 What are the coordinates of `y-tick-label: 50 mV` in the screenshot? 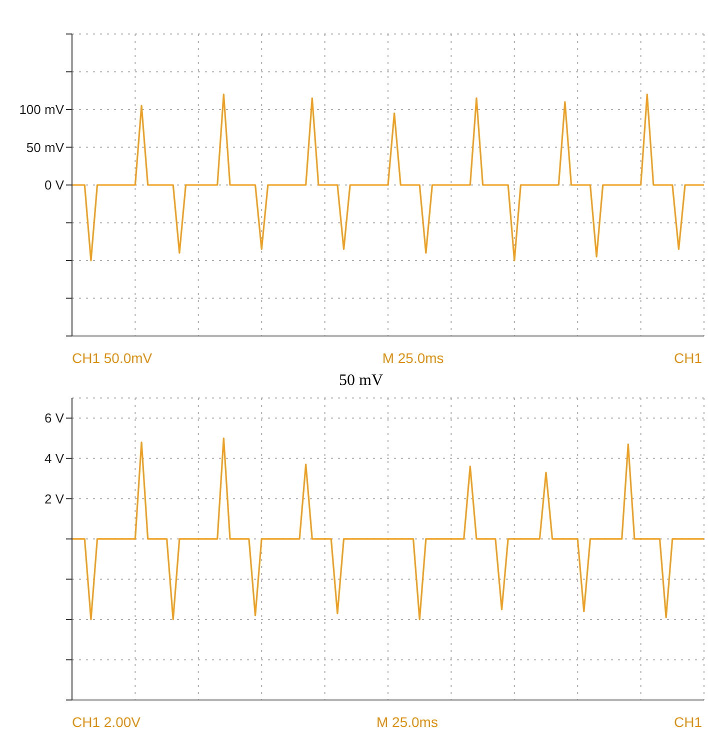 It's located at (45, 147).